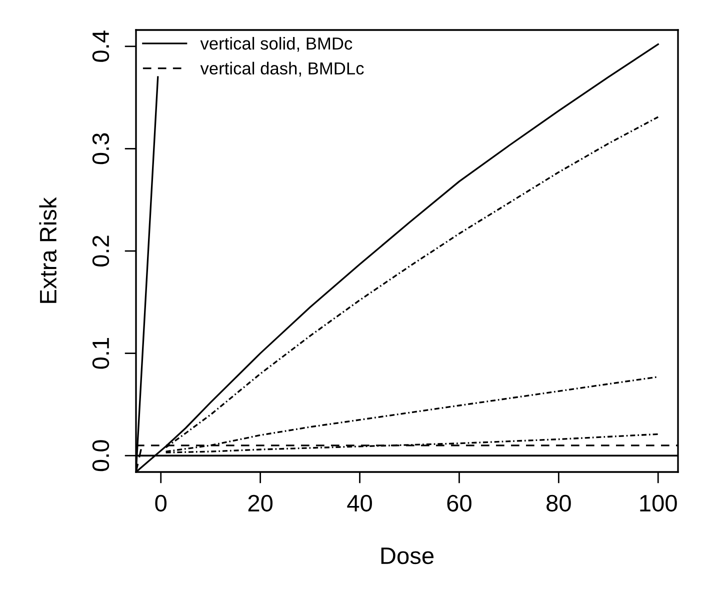 This screenshot has width=711, height=609. Describe the element at coordinates (359, 503) in the screenshot. I see `x-tick-label: 40` at that location.